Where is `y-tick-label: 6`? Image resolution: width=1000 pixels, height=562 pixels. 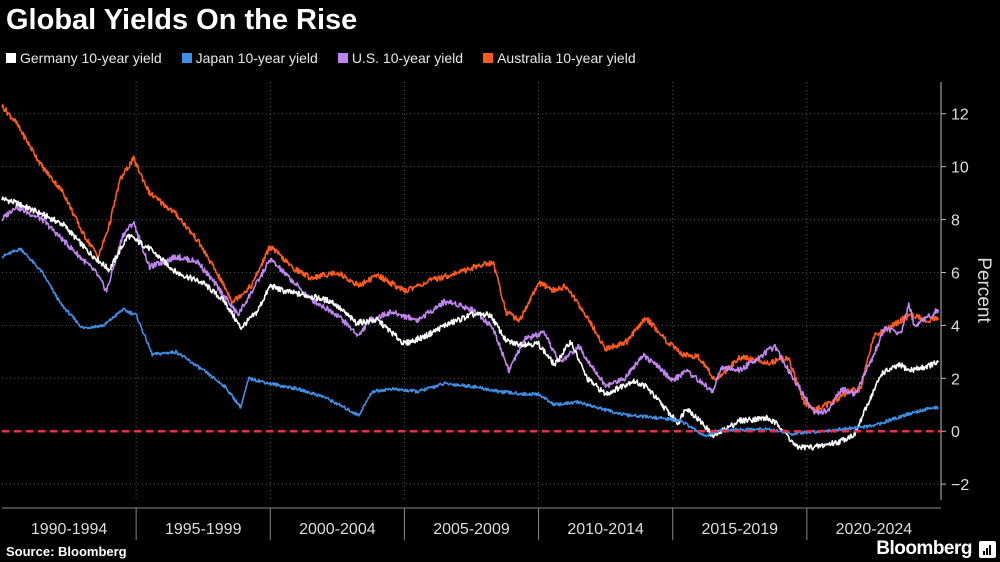 y-tick-label: 6 is located at coordinates (955, 273).